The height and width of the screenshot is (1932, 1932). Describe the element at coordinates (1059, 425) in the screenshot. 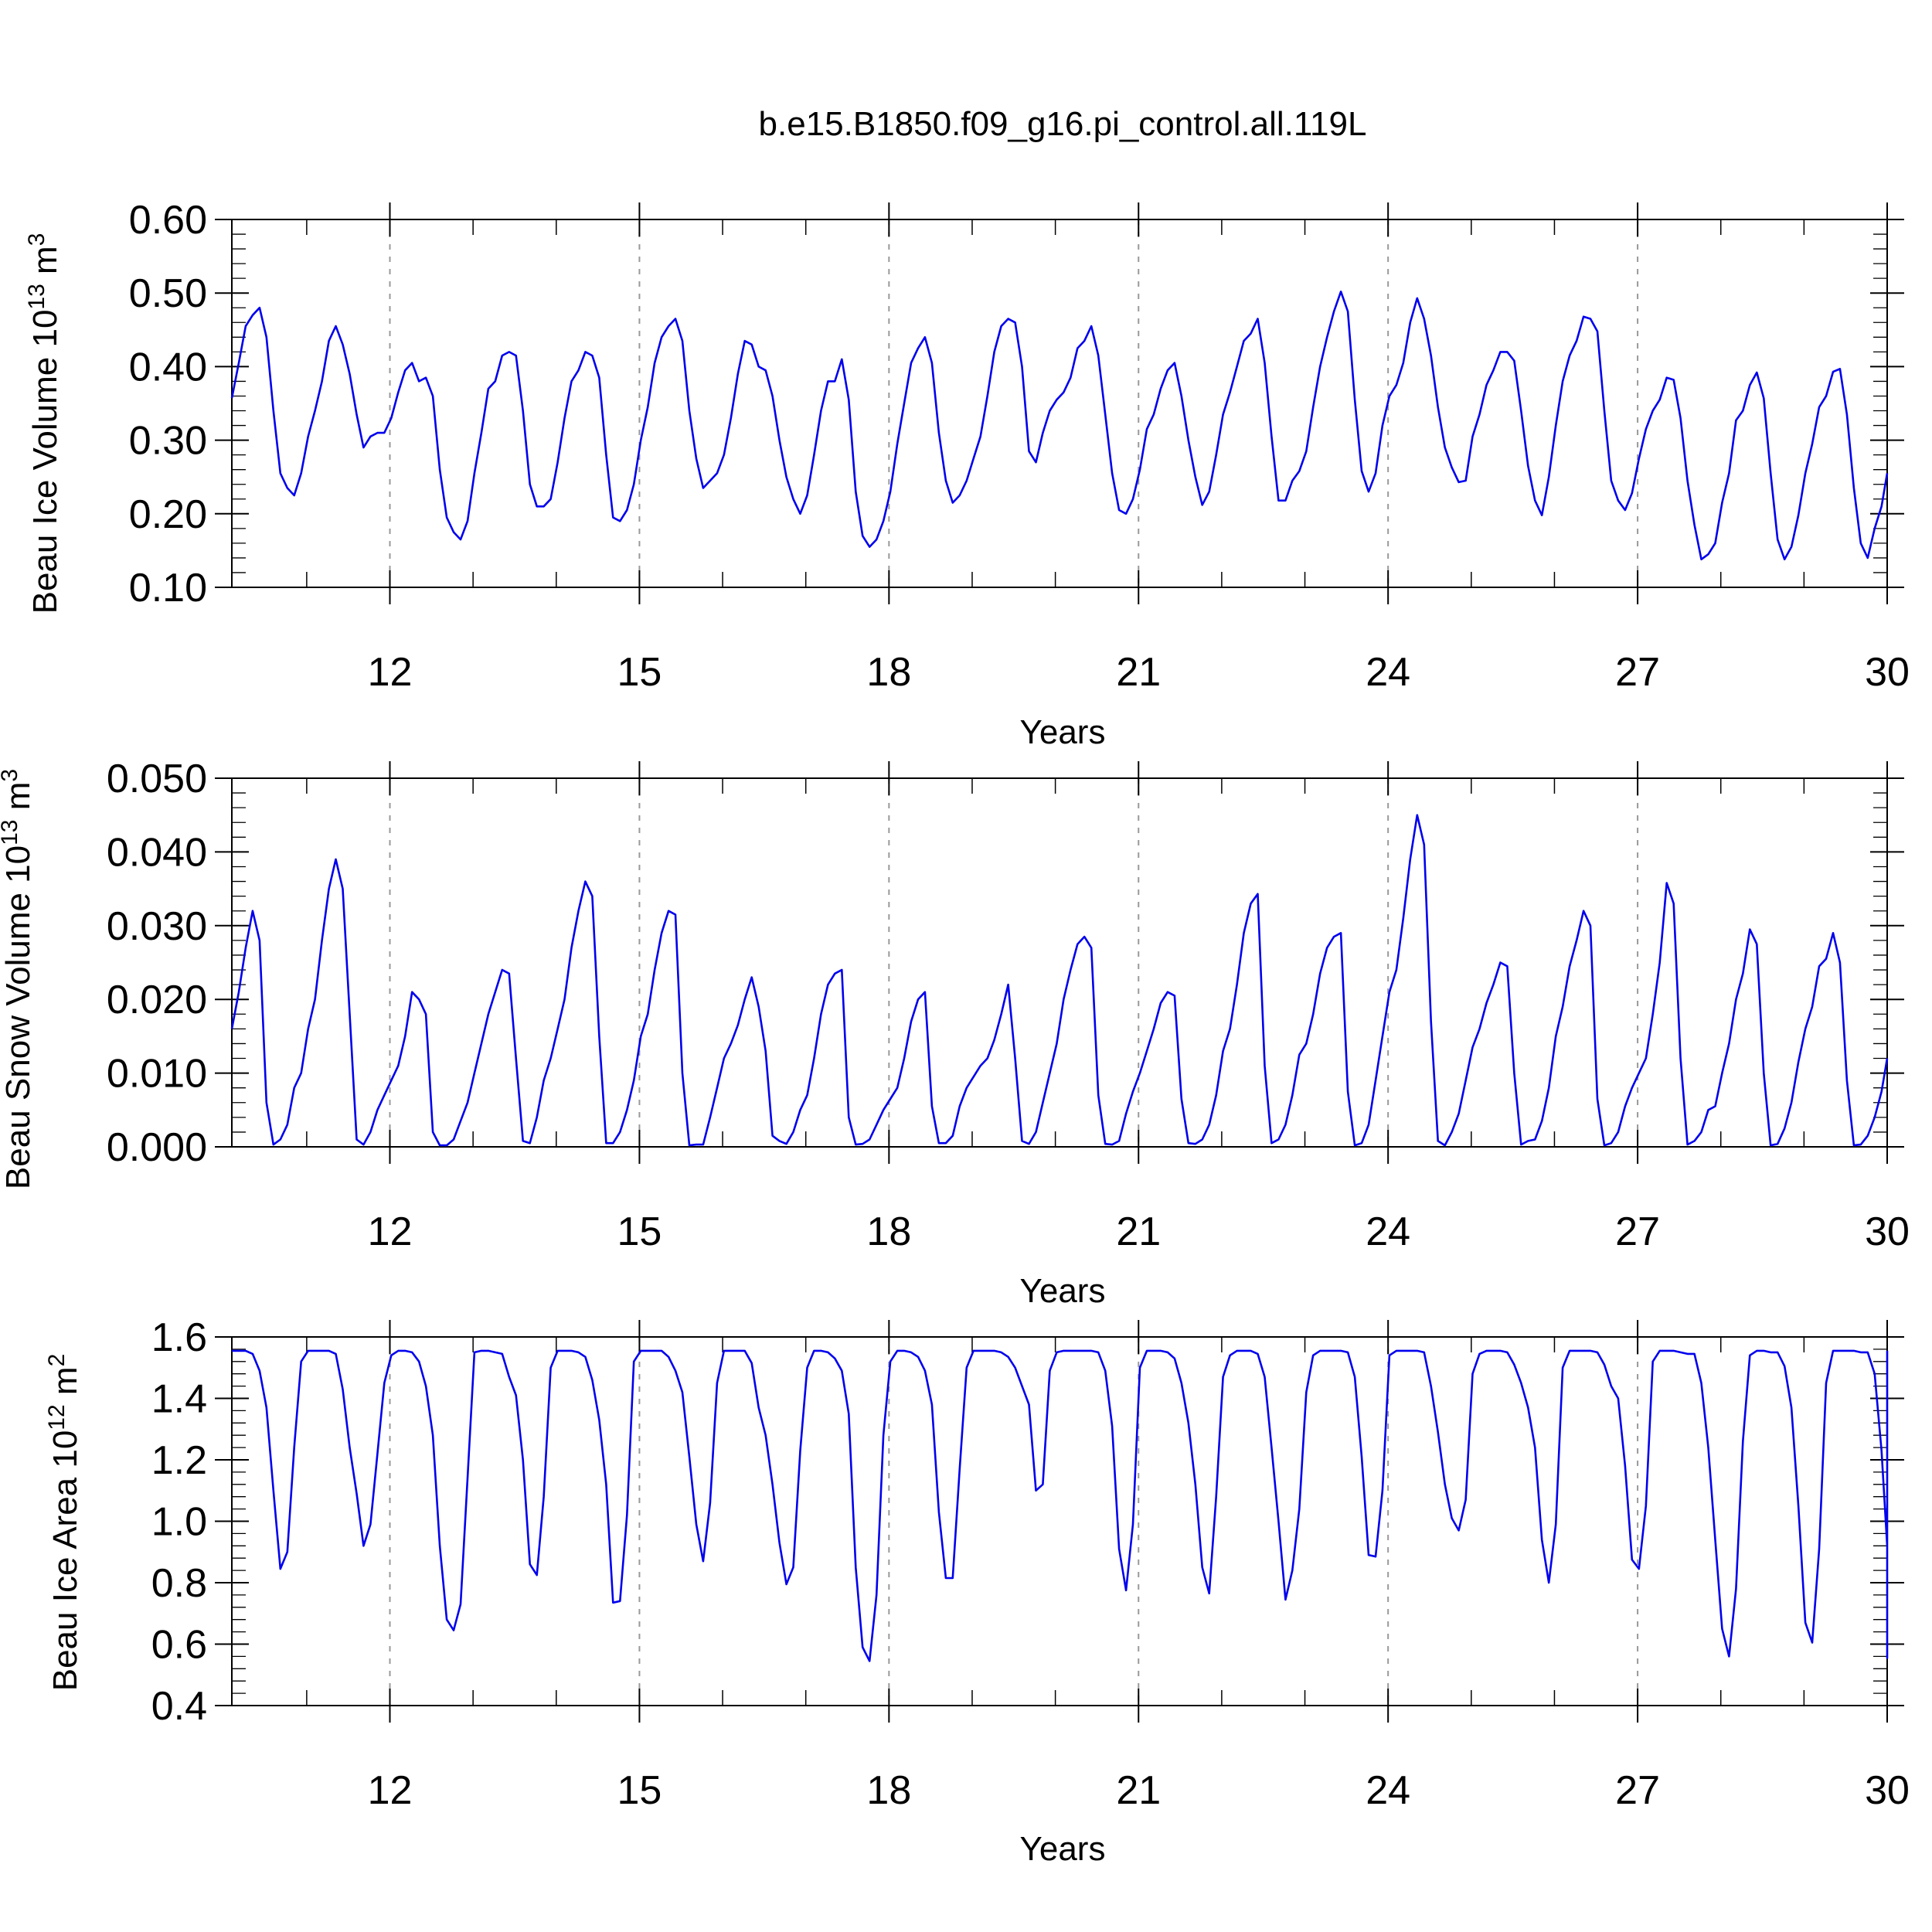

I see `ice-volume-series-line` at that location.